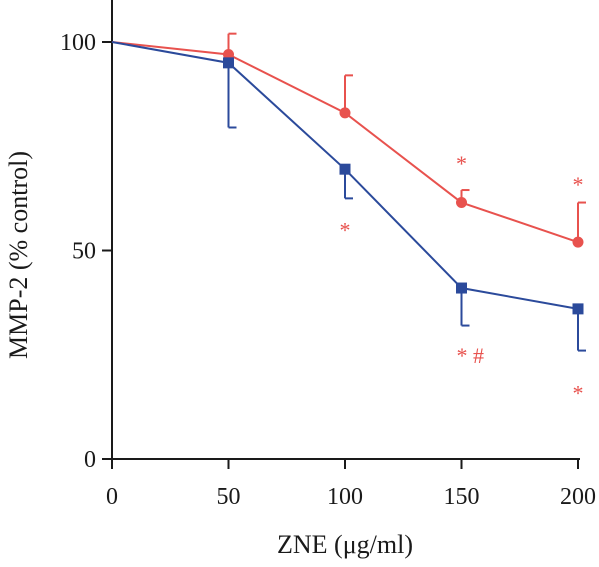 The width and height of the screenshot is (599, 567). I want to click on x-tick-label-0: 0, so click(112, 497).